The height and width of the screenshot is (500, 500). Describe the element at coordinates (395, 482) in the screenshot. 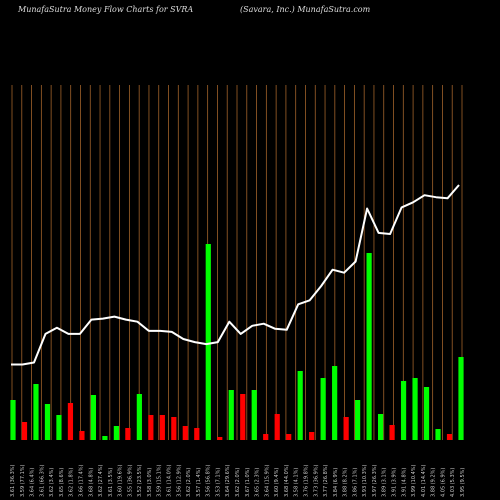

I see `x-tick-label: 3.91 (3.9%)` at that location.